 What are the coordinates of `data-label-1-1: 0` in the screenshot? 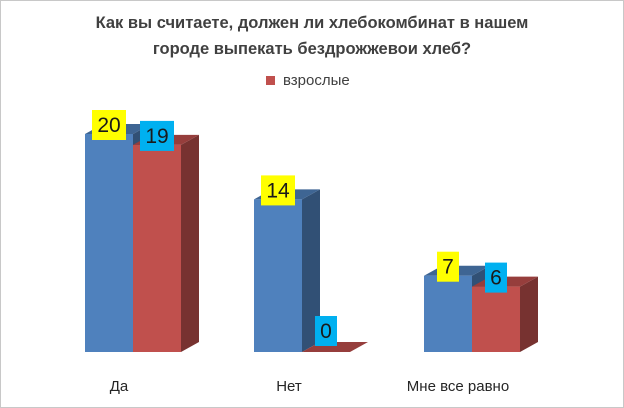 It's located at (326, 331).